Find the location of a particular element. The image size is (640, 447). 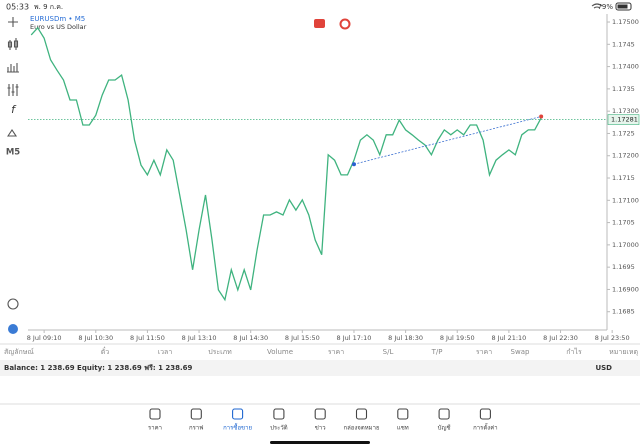

y-tick-label: 1.1705 is located at coordinates (623, 223).